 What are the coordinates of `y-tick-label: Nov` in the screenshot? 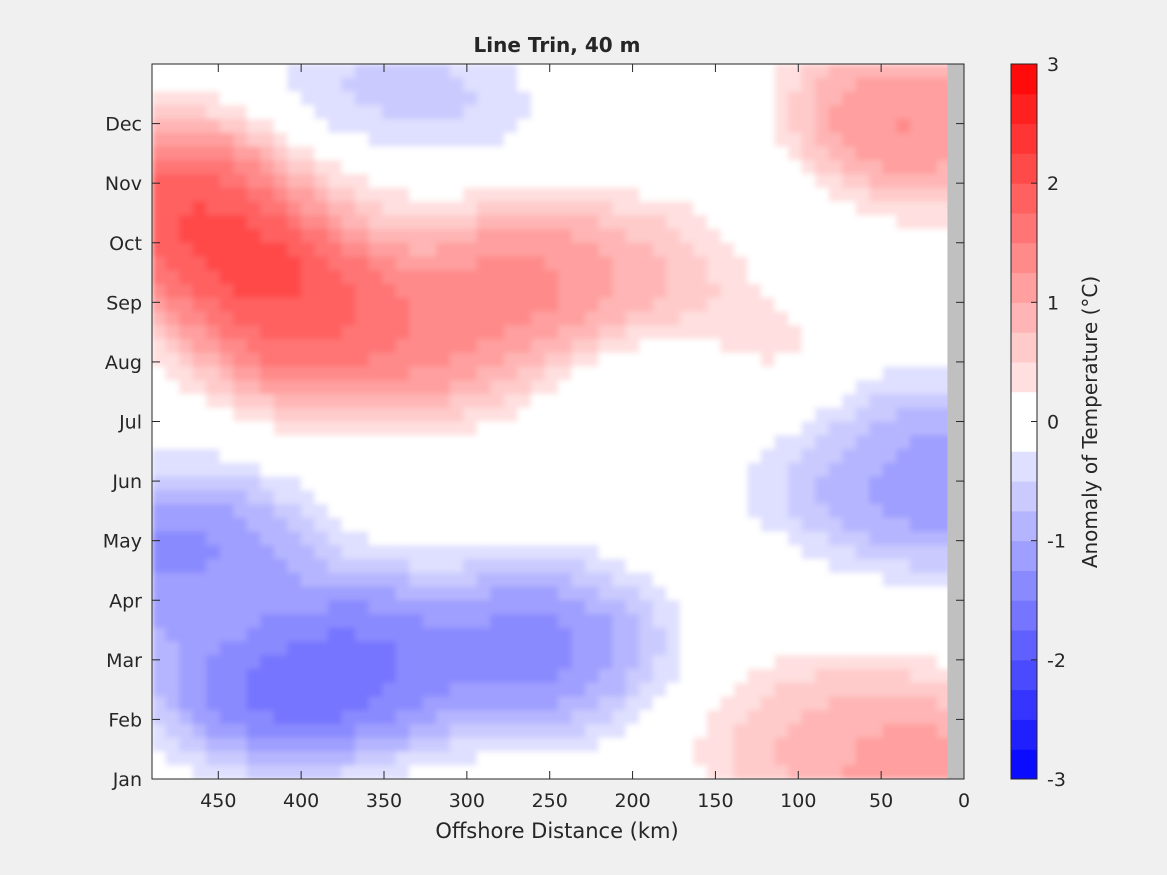 It's located at (123, 184).